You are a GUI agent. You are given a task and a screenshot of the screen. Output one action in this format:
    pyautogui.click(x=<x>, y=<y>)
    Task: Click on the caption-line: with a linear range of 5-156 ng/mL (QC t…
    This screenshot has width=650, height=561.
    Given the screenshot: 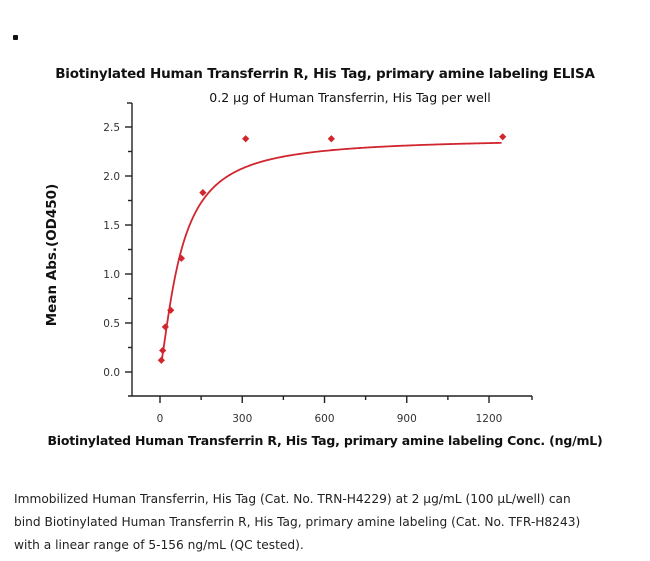 What is the action you would take?
    pyautogui.click(x=159, y=545)
    